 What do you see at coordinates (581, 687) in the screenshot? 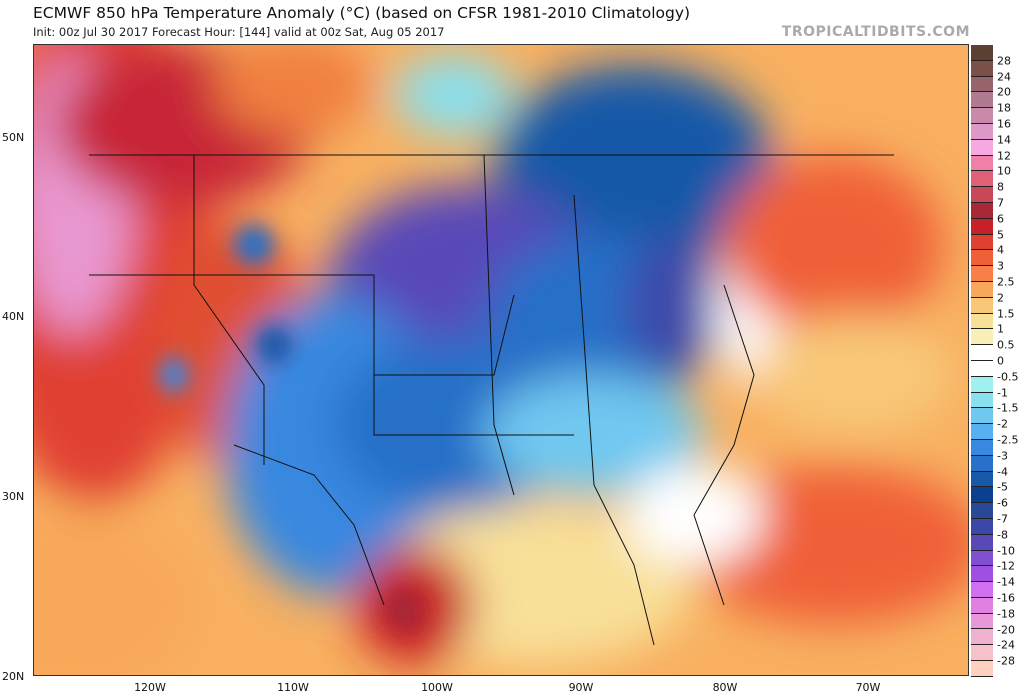
I see `lon-label: 90W` at bounding box center [581, 687].